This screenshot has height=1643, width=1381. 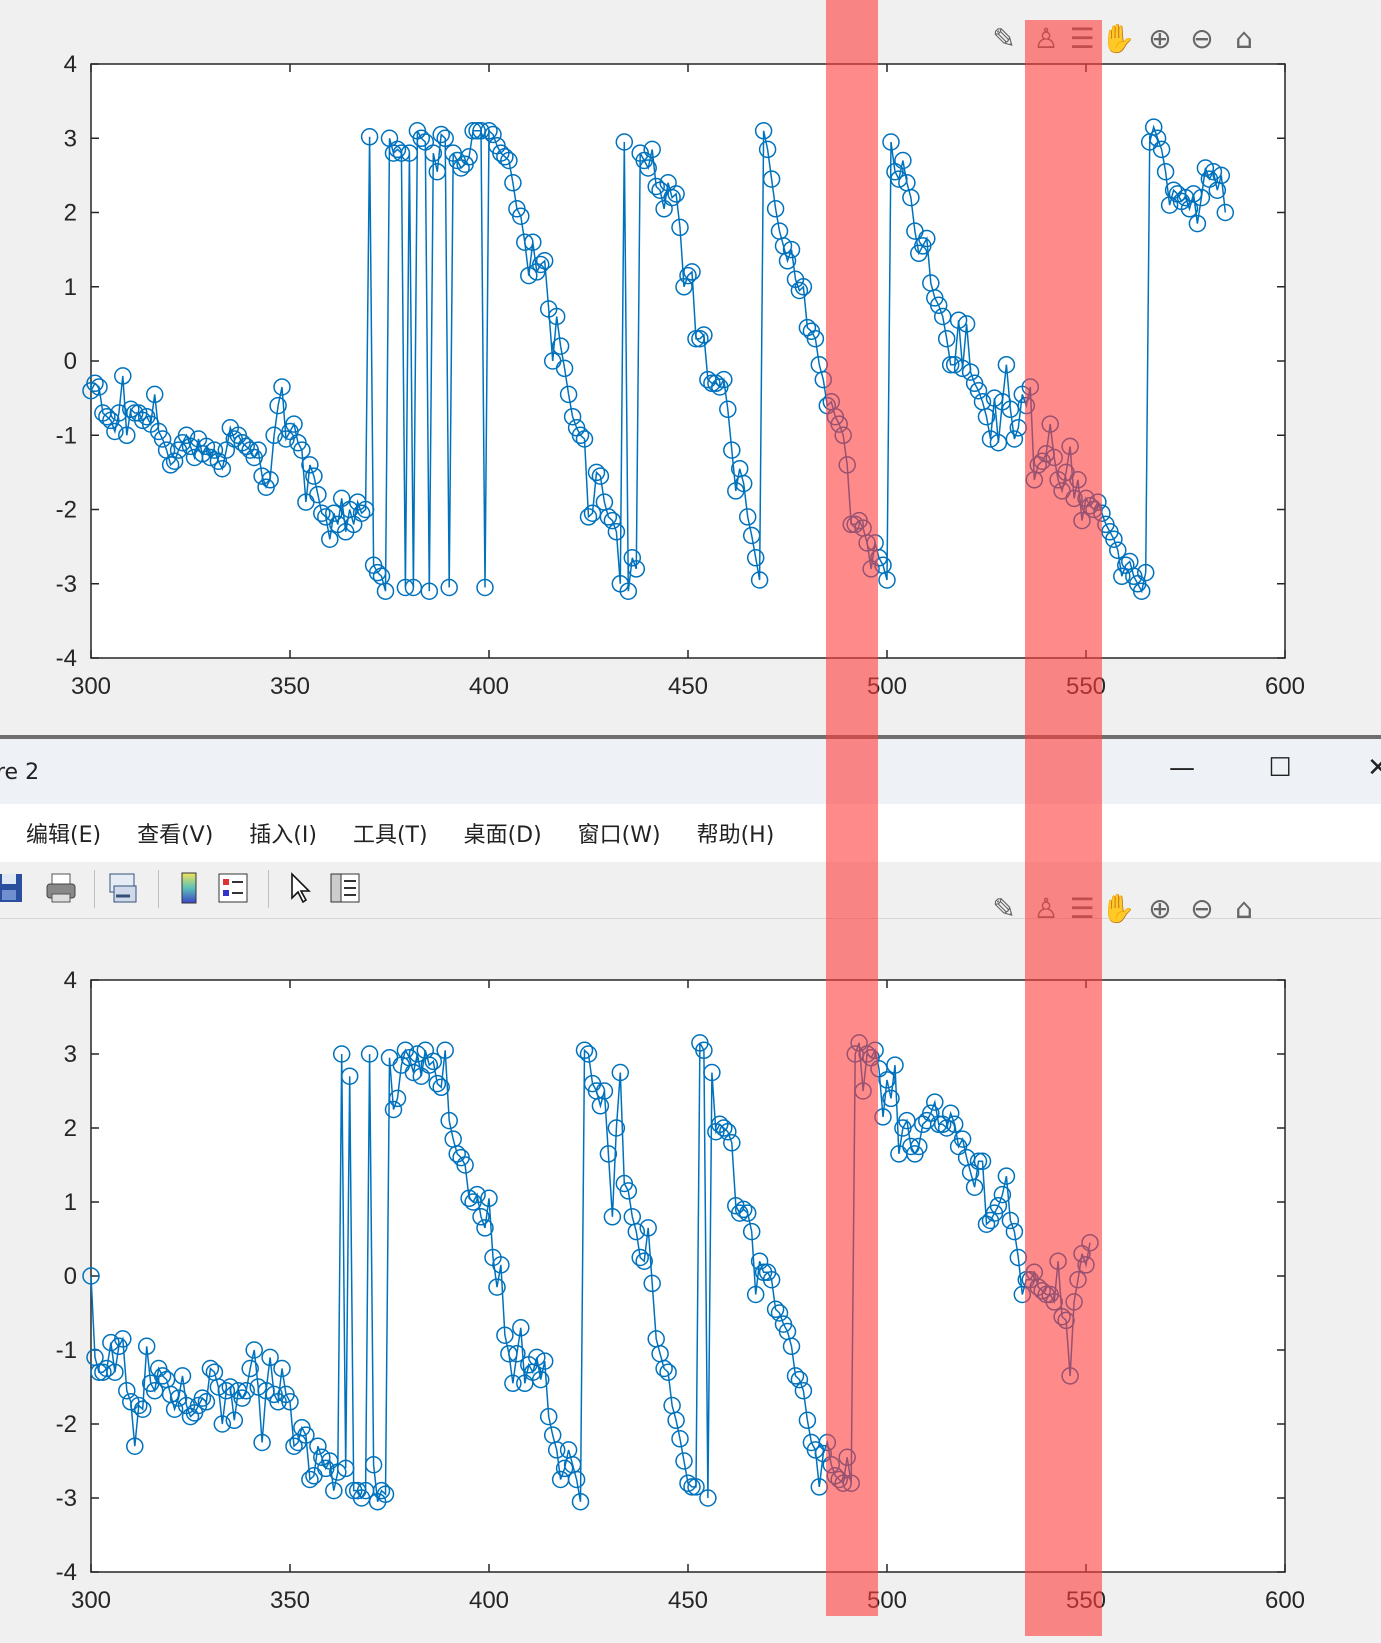 I want to click on print-icon, so click(x=61, y=888).